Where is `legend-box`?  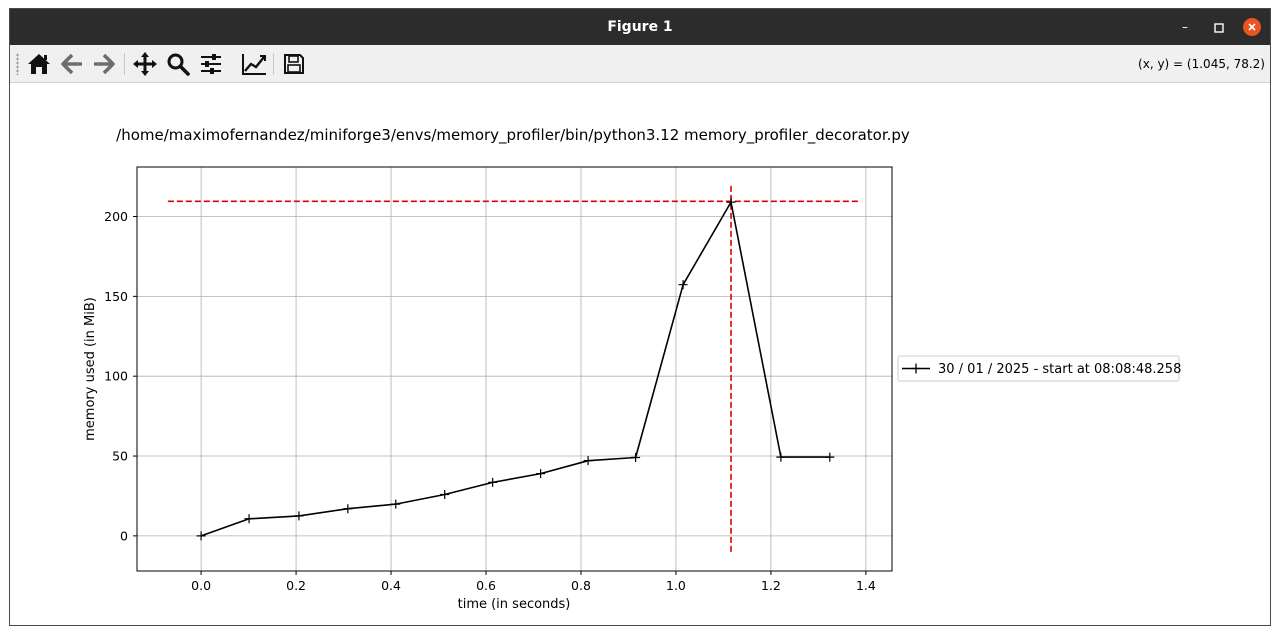
legend-box is located at coordinates (1038, 368).